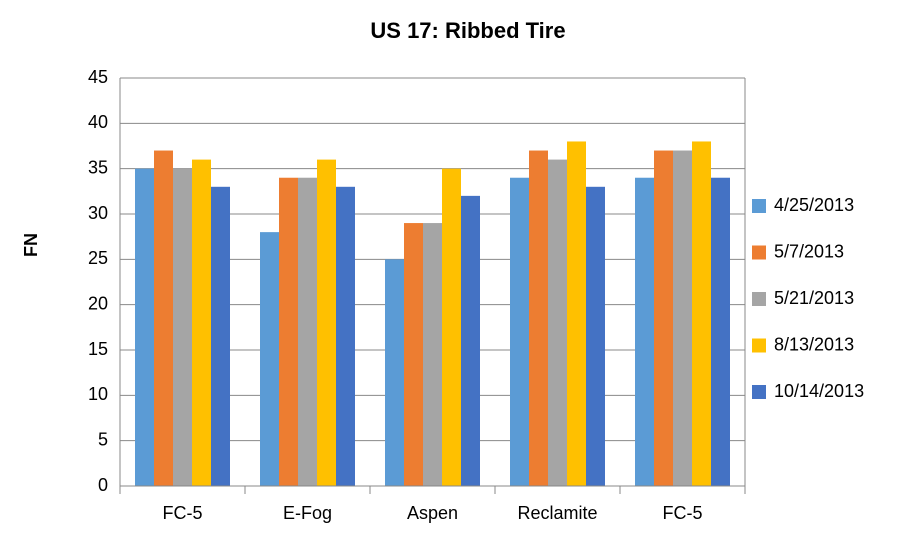 The image size is (920, 538). What do you see at coordinates (98, 258) in the screenshot?
I see `y-tick-label: 25` at bounding box center [98, 258].